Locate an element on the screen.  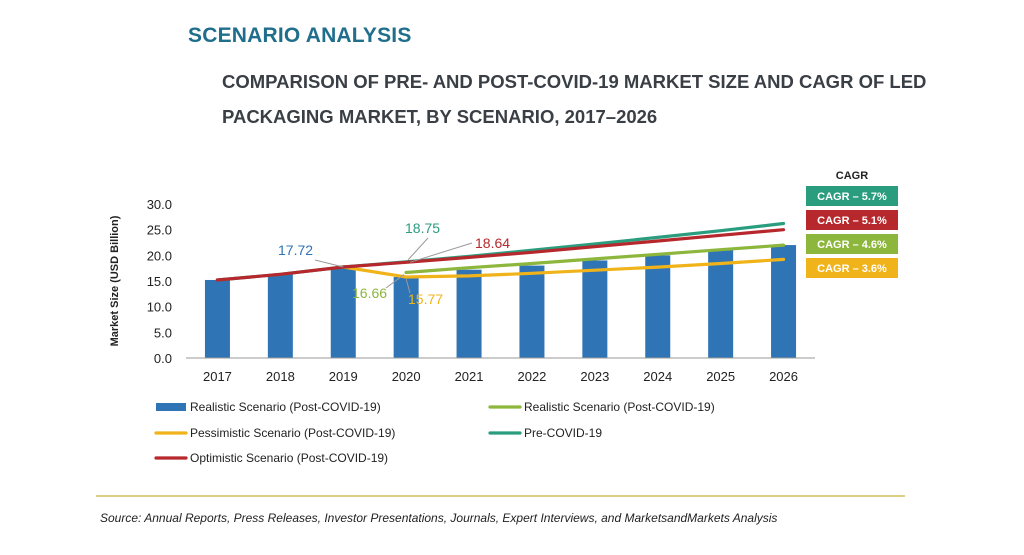
bar-2024 is located at coordinates (658, 306).